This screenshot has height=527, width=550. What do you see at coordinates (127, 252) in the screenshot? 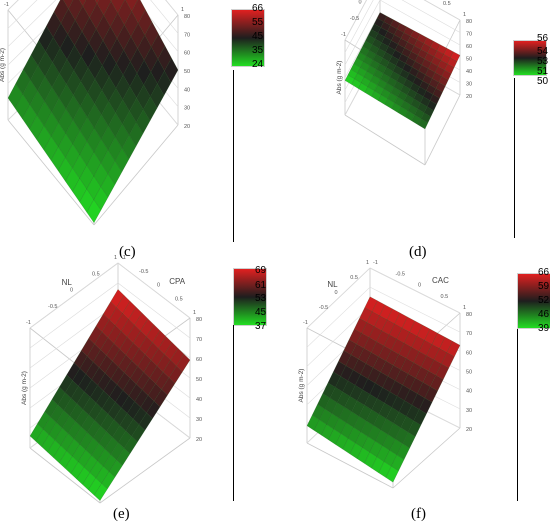
I see `panel-label-c: (c)` at bounding box center [127, 252].